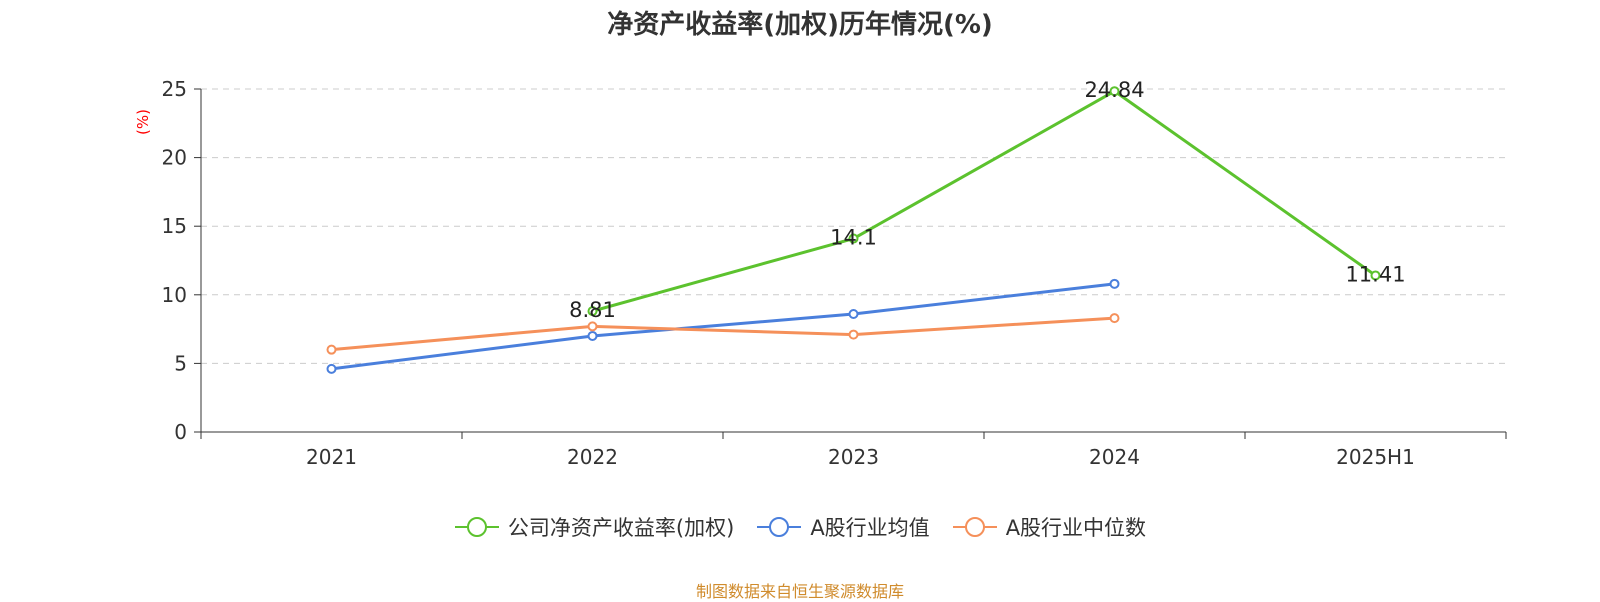  I want to click on data-label: 14.1, so click(853, 238).